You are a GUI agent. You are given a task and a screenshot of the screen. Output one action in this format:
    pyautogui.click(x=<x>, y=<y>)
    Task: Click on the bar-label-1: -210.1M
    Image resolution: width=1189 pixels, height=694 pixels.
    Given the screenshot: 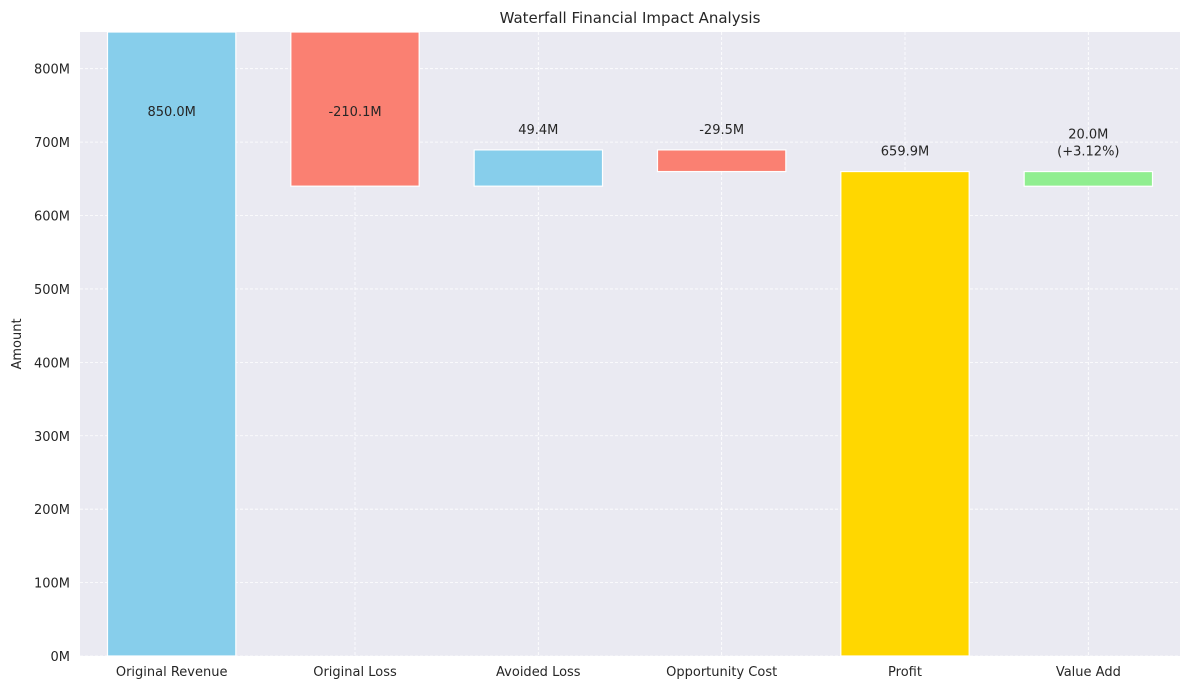 What is the action you would take?
    pyautogui.click(x=354, y=112)
    